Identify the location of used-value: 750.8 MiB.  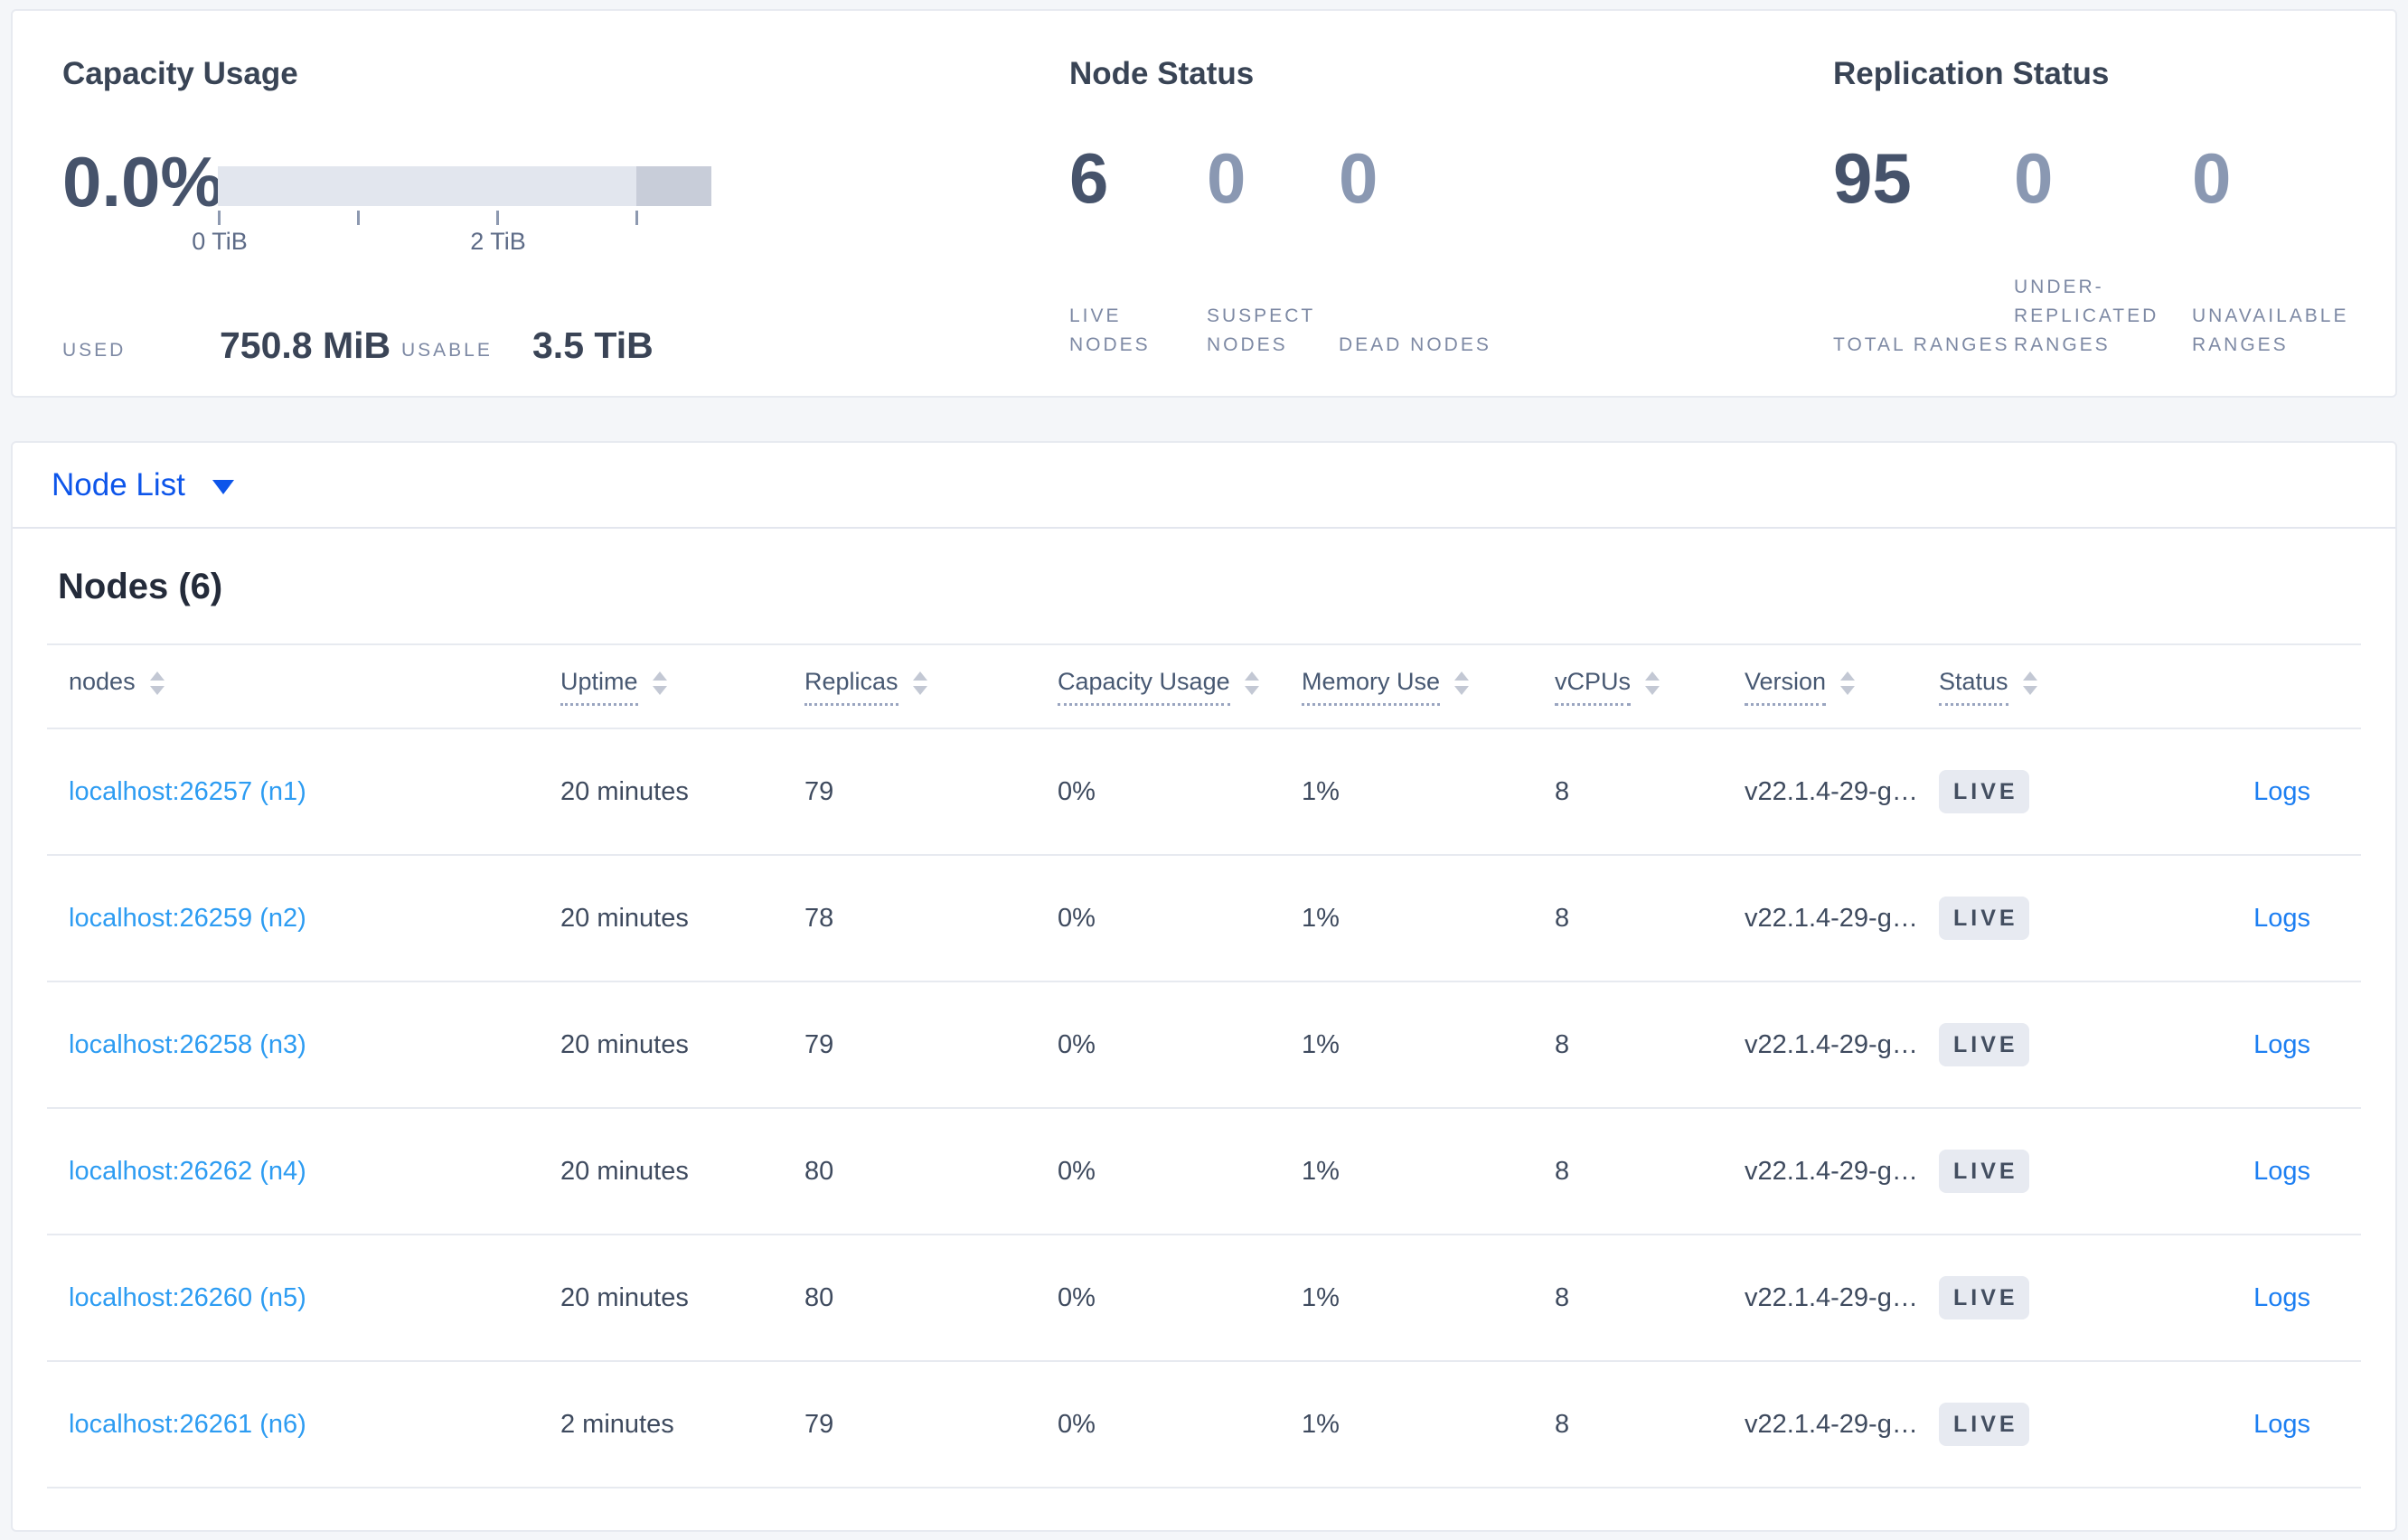
(305, 345).